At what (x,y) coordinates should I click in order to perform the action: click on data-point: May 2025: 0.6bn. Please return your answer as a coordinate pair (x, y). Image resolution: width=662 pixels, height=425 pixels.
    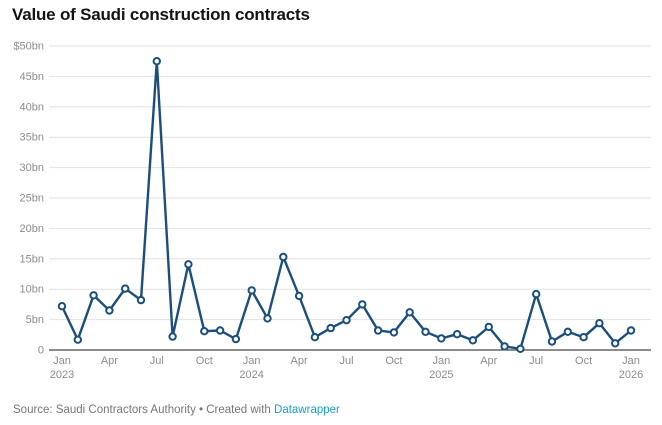
    Looking at the image, I should click on (504, 346).